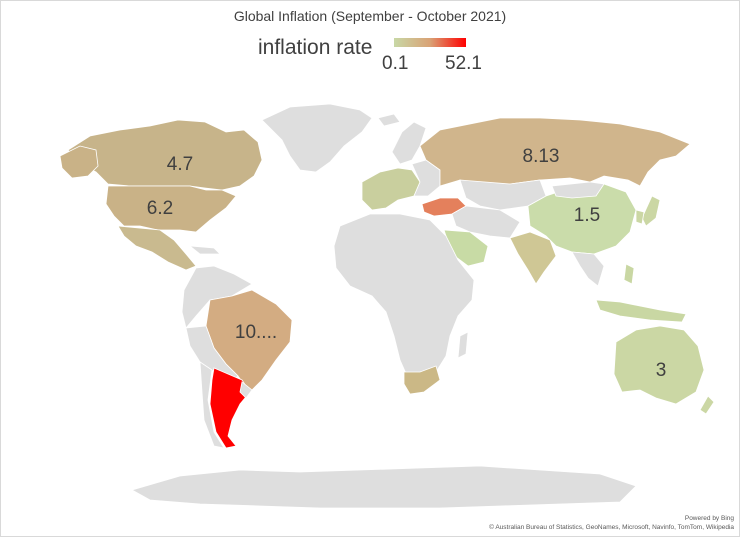  I want to click on legend-title: inflation rate, so click(315, 47).